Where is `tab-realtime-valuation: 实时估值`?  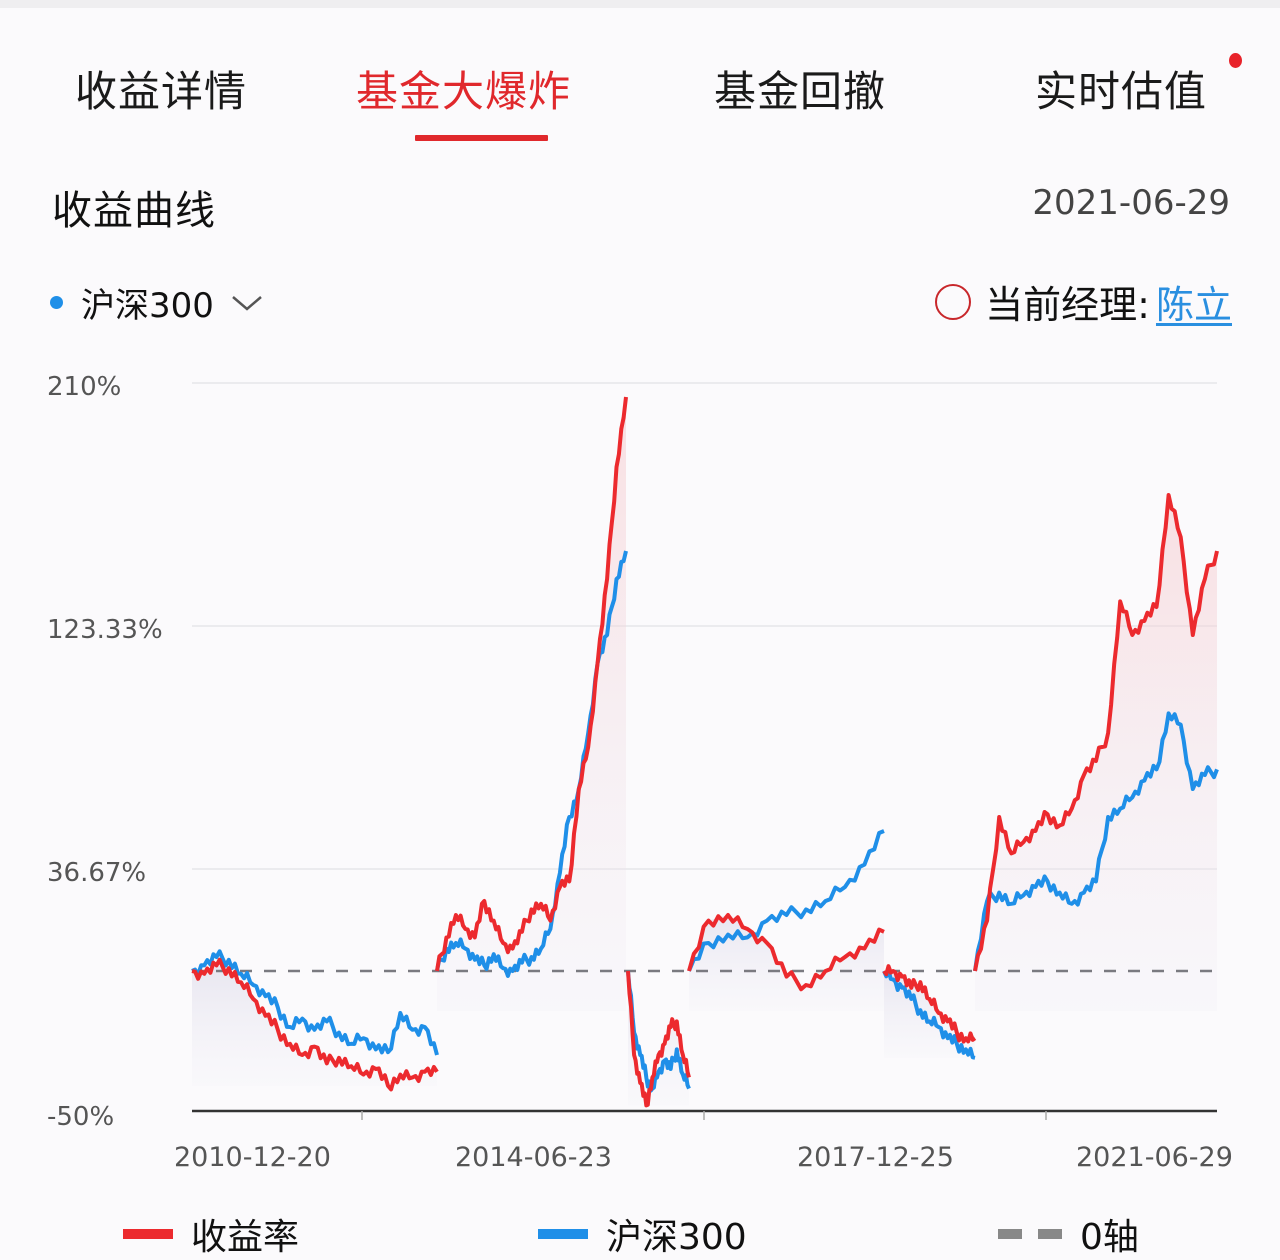
tab-realtime-valuation: 实时估值 is located at coordinates (1121, 91).